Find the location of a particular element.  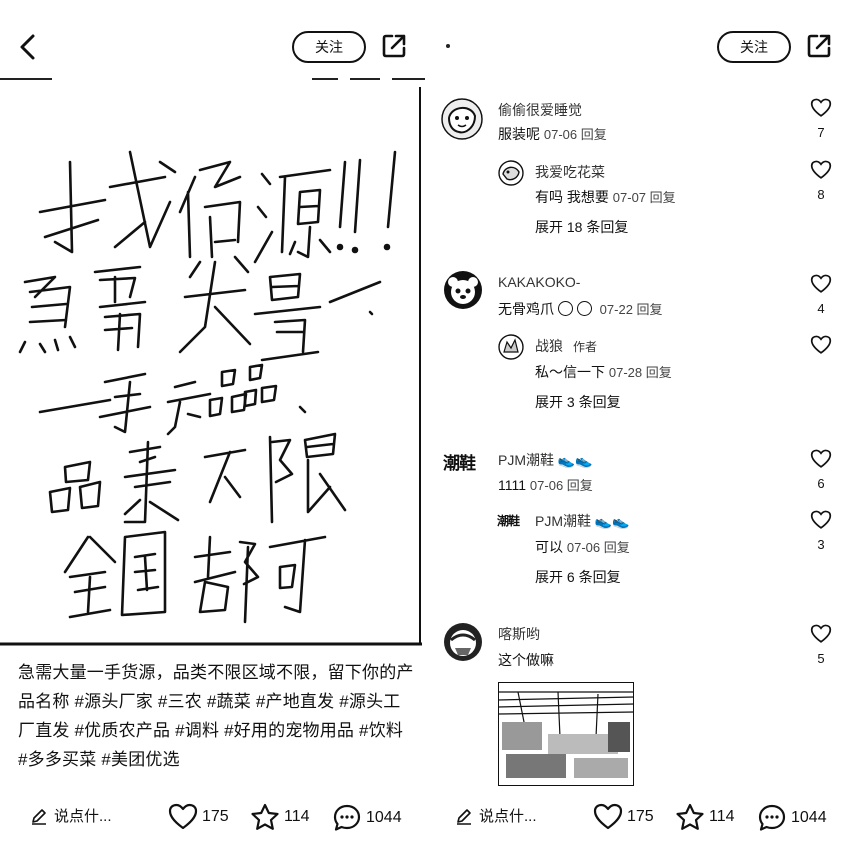

back-icon is located at coordinates (28, 47).